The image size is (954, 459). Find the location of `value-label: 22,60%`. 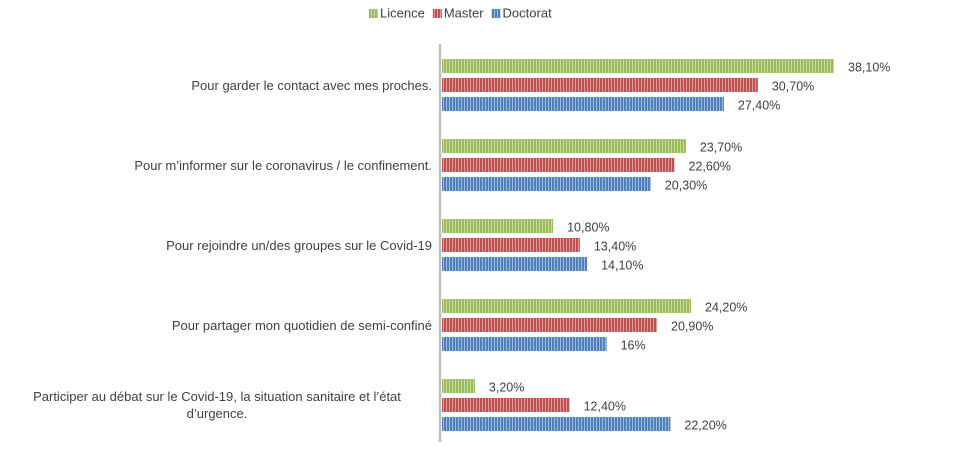

value-label: 22,60% is located at coordinates (710, 166).